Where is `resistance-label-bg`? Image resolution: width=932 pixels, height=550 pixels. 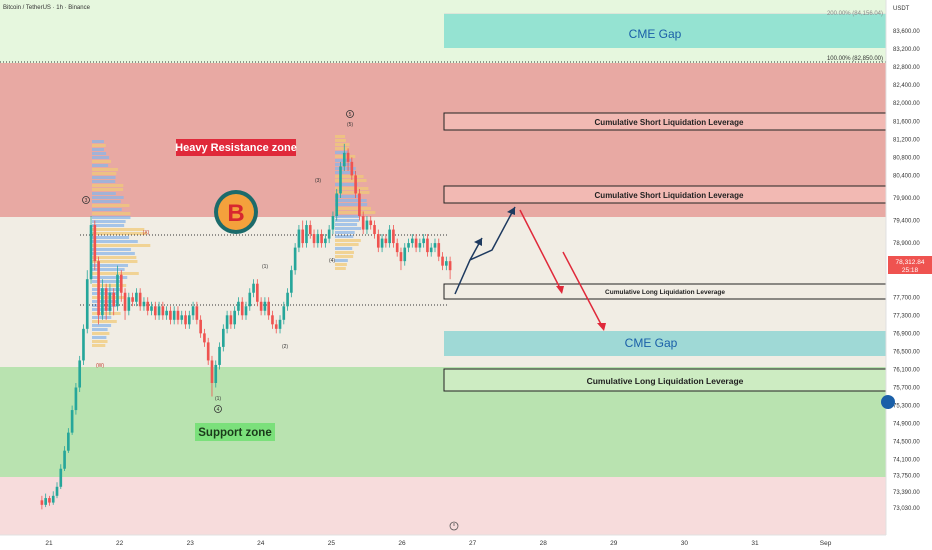 resistance-label-bg is located at coordinates (236, 147).